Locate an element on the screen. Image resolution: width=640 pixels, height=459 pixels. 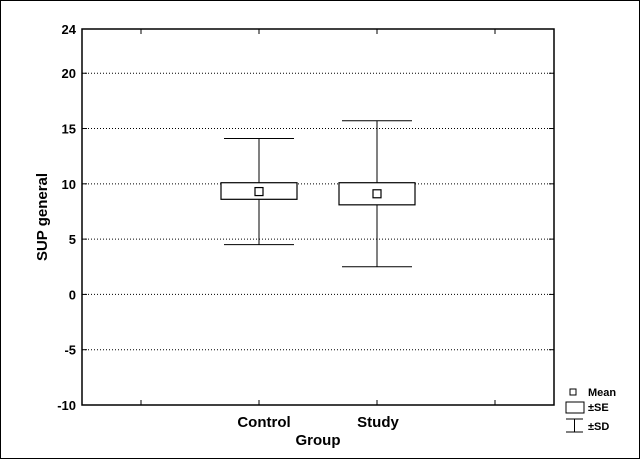
legend-sd-label: ±SD is located at coordinates (598, 427).